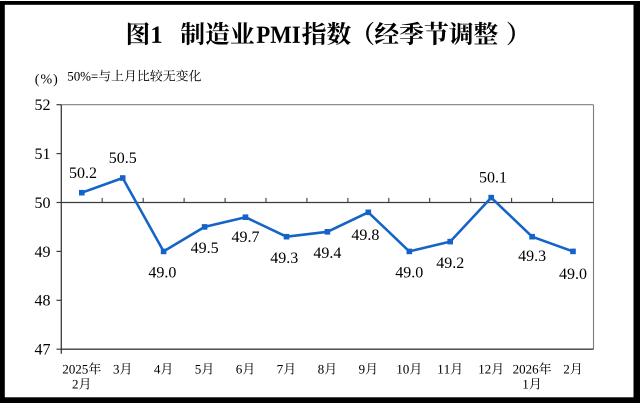 The width and height of the screenshot is (640, 403). Describe the element at coordinates (493, 178) in the screenshot. I see `svg-text: 50.1` at that location.